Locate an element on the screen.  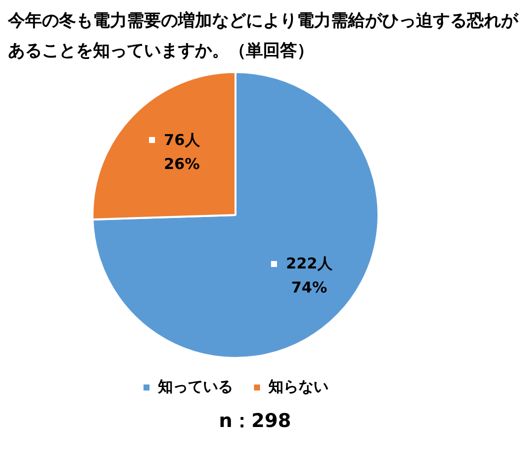
chart-title: 今年の冬も電力需要の増加などにより電力需給がひっ迫する恐れがあることを知っていますか。（単回答） is located at coordinates (264, 36).